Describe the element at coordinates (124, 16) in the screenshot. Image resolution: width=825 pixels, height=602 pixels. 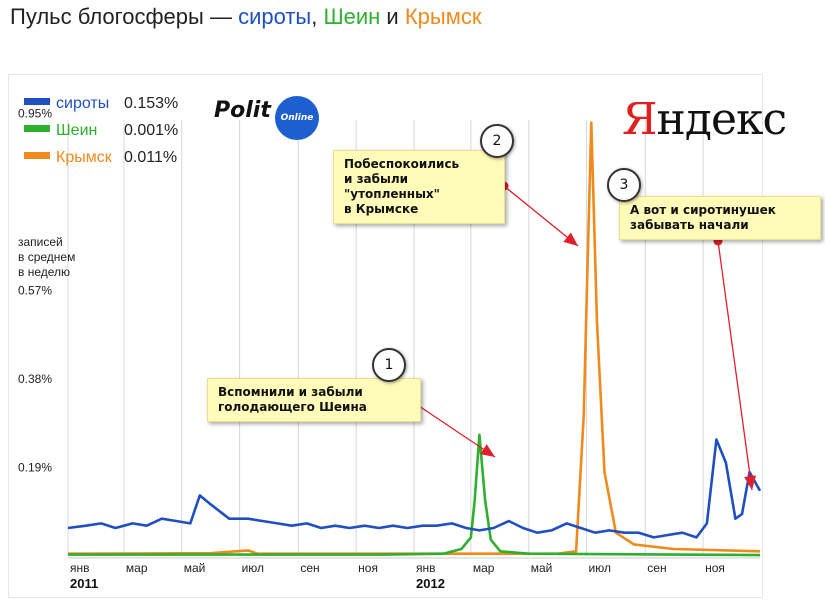
I see `title-prefix: Пульс блогосферы —` at that location.